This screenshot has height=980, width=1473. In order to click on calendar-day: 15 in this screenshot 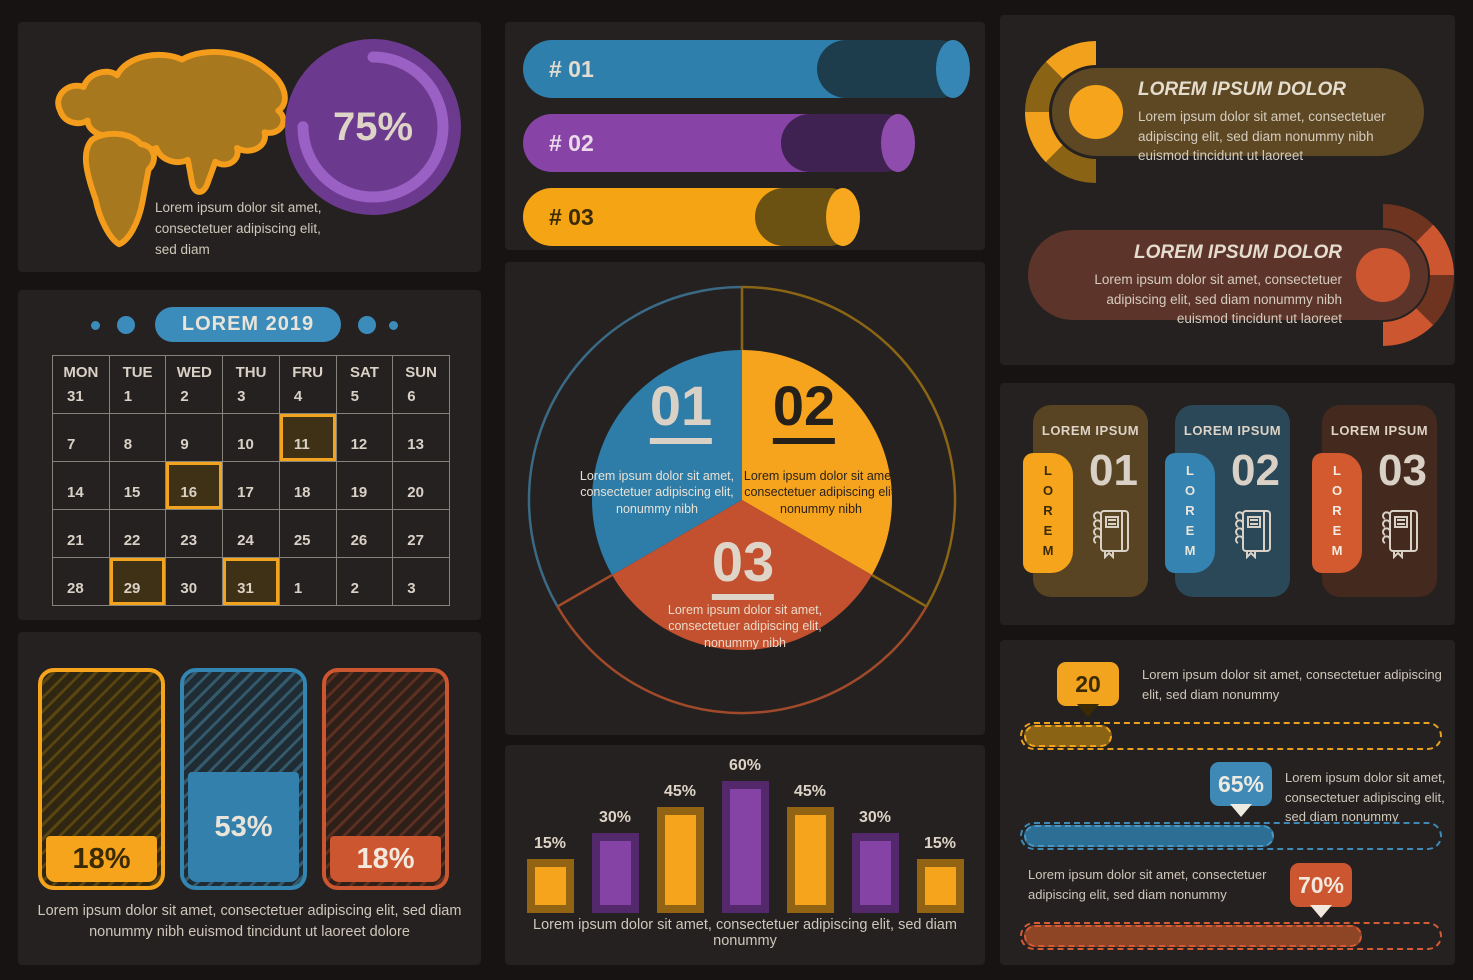, I will do `click(138, 486)`.